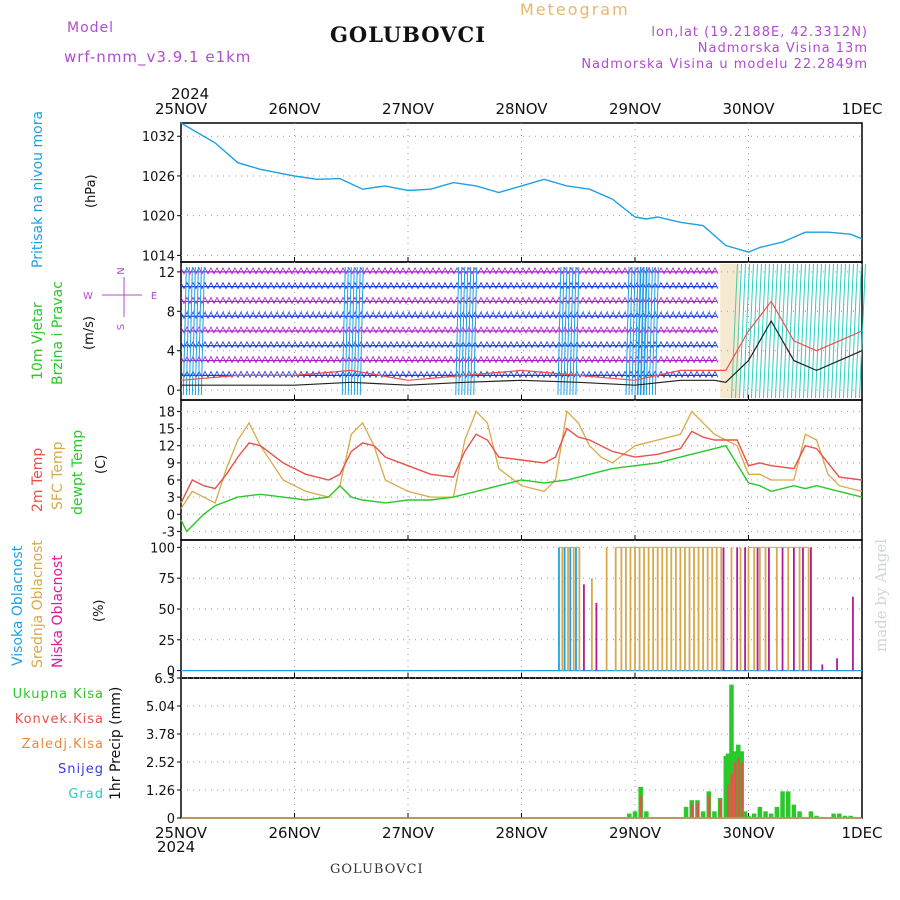 This screenshot has height=900, width=900. I want to click on pressure-line, so click(521, 187).